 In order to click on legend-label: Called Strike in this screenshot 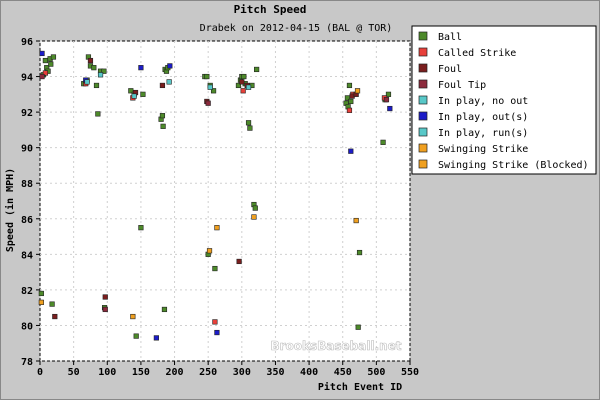, I will do `click(477, 53)`.